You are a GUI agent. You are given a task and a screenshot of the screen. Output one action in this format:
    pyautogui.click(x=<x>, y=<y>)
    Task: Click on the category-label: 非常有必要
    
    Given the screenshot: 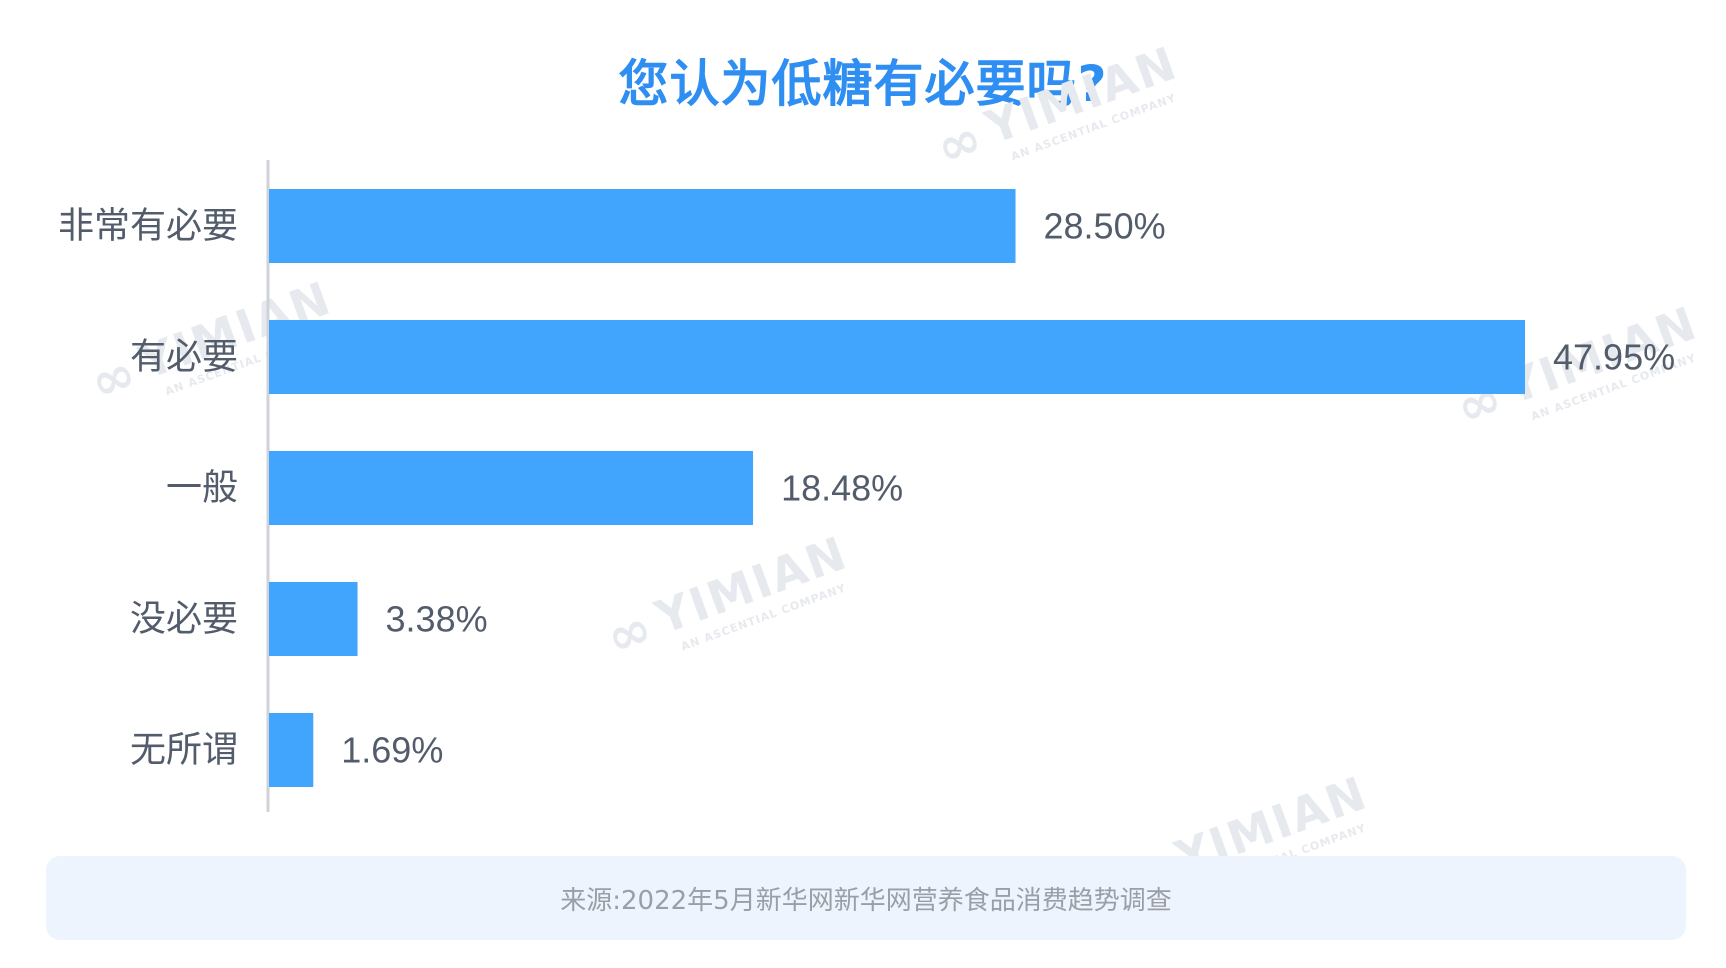 What is the action you would take?
    pyautogui.click(x=148, y=226)
    